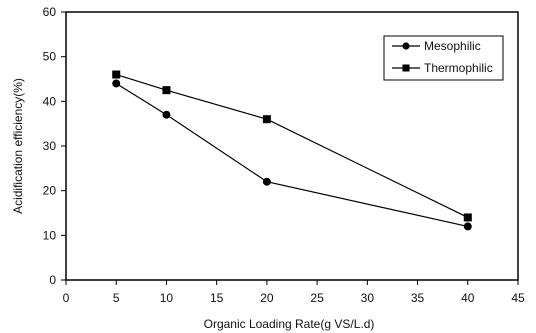 The width and height of the screenshot is (536, 333). What do you see at coordinates (406, 68) in the screenshot?
I see `legend-marker-thermophilic` at bounding box center [406, 68].